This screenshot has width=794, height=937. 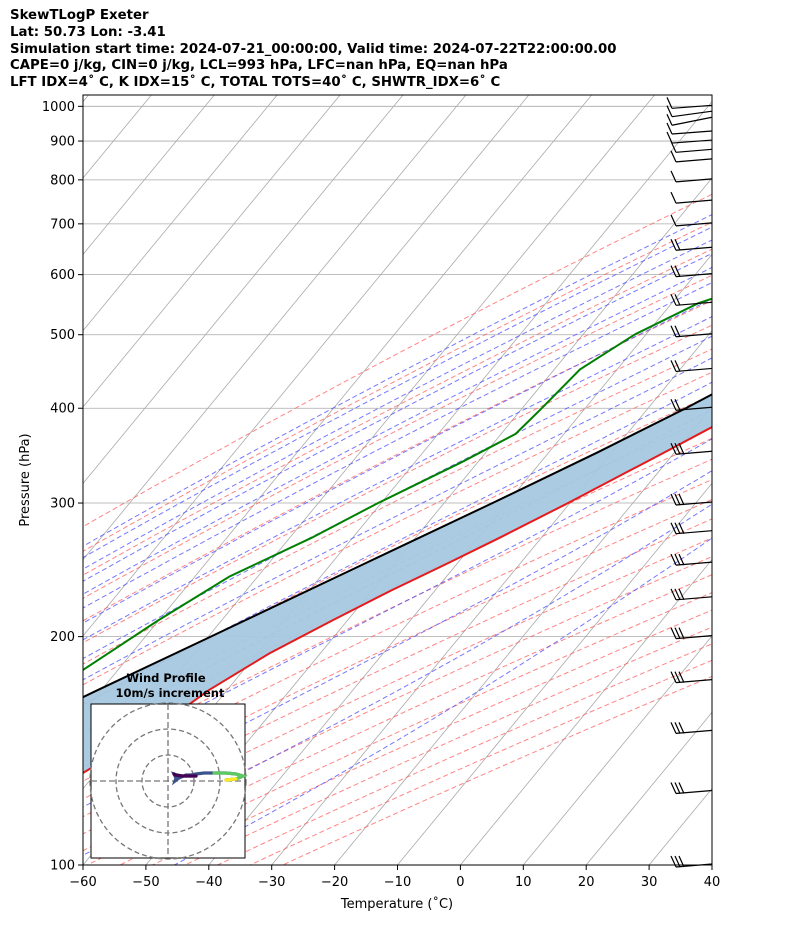 What do you see at coordinates (88, 32) in the screenshot?
I see `location-line: Lat: 50.73 Lon: -3.41` at bounding box center [88, 32].